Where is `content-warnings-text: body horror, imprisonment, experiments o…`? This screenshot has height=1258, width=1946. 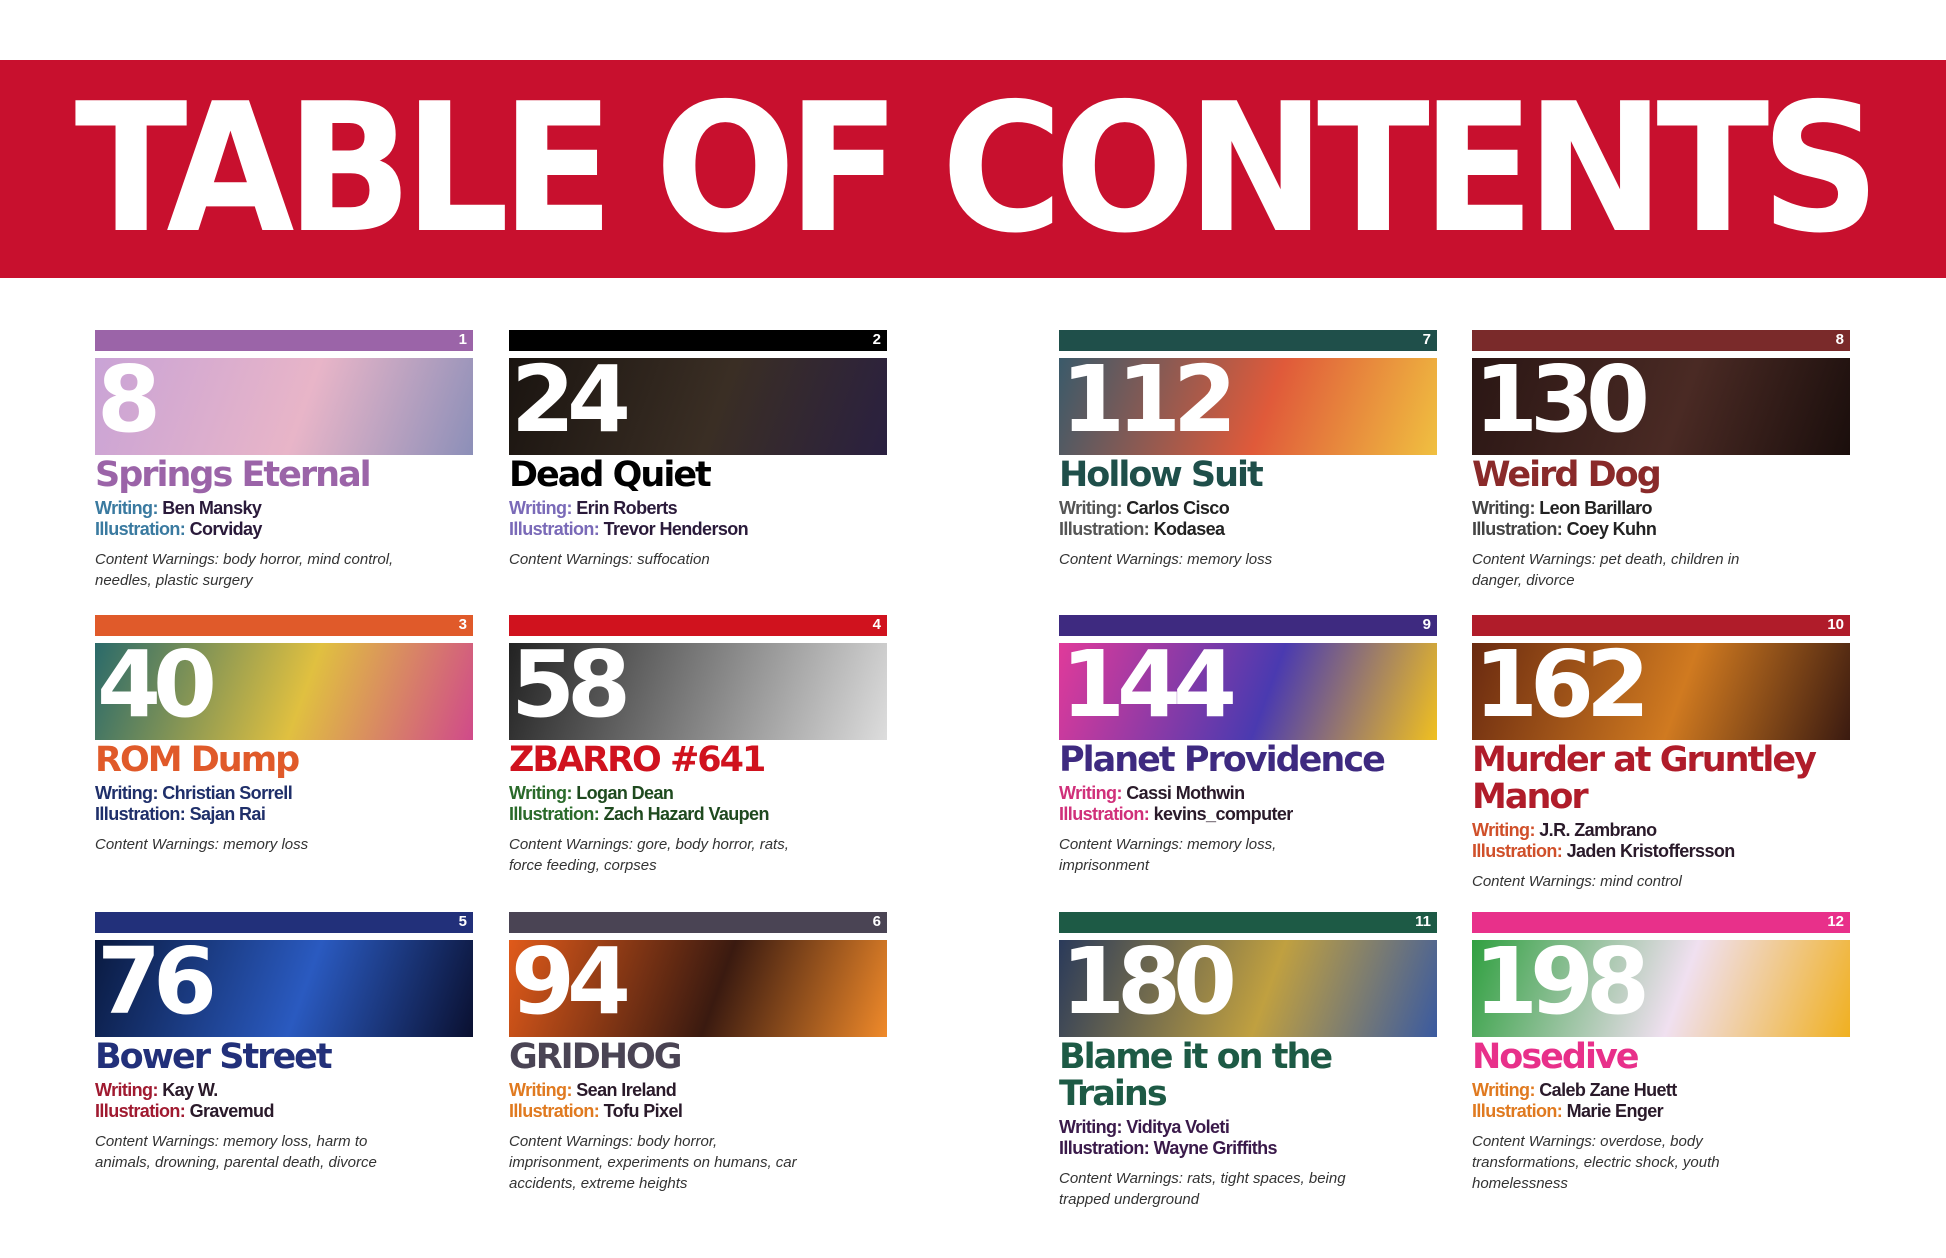 content-warnings-text: body horror, imprisonment, experiments o… is located at coordinates (653, 1162).